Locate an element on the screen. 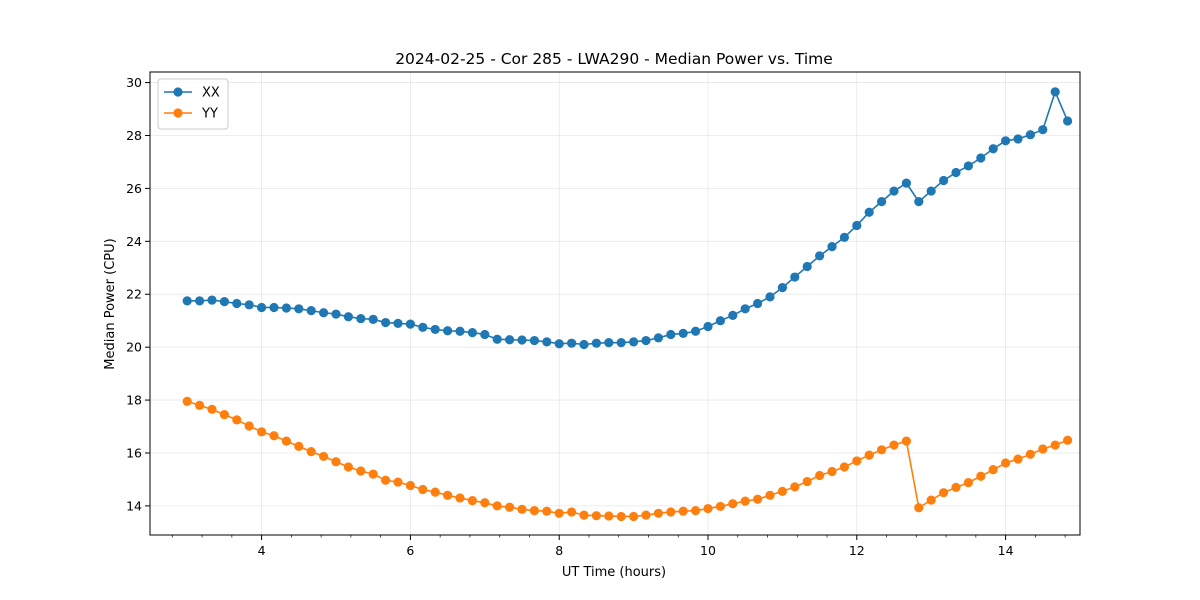  legend: XX YY is located at coordinates (193, 104).